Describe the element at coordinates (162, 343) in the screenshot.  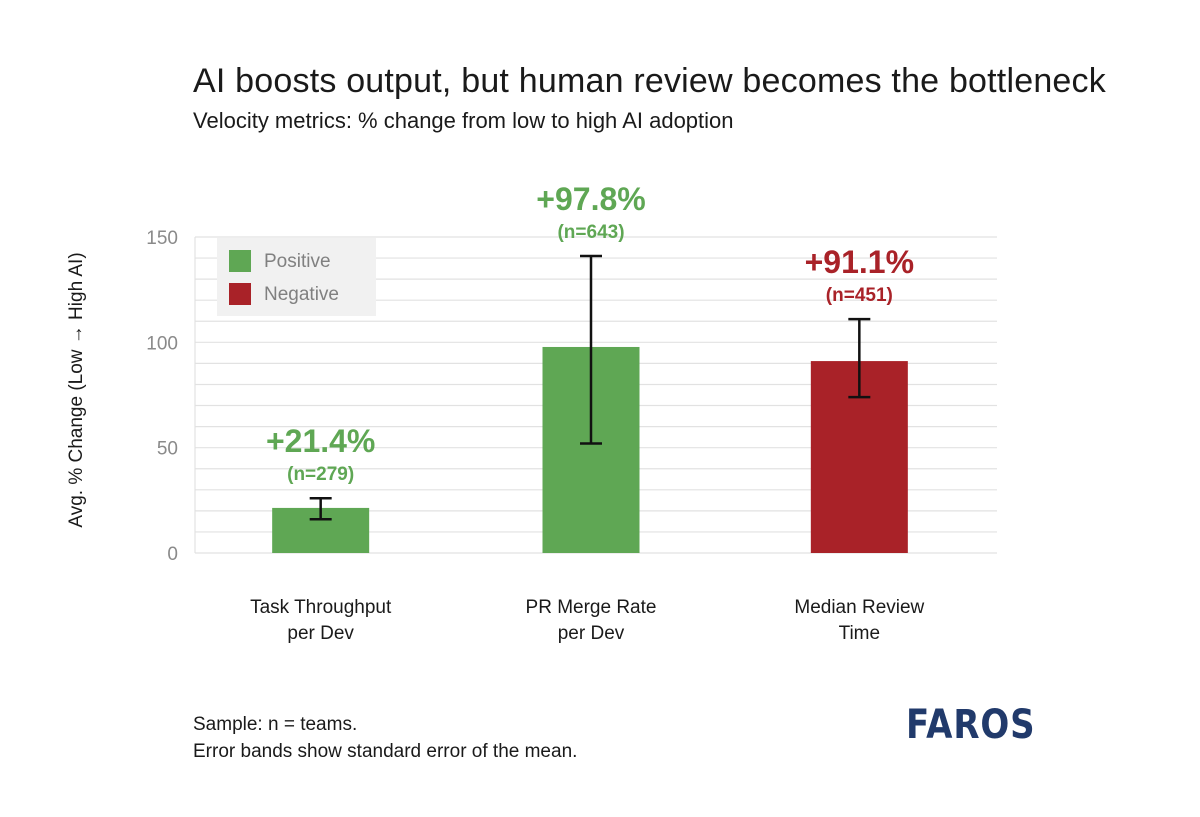
I see `y-tick-label: 100` at that location.